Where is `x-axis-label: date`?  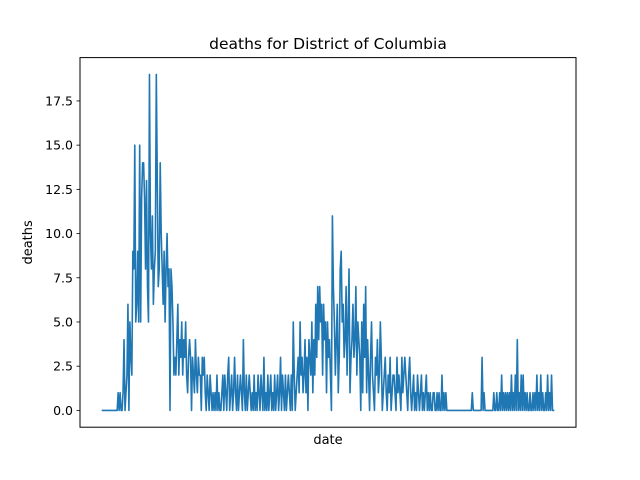
x-axis-label: date is located at coordinates (327, 440).